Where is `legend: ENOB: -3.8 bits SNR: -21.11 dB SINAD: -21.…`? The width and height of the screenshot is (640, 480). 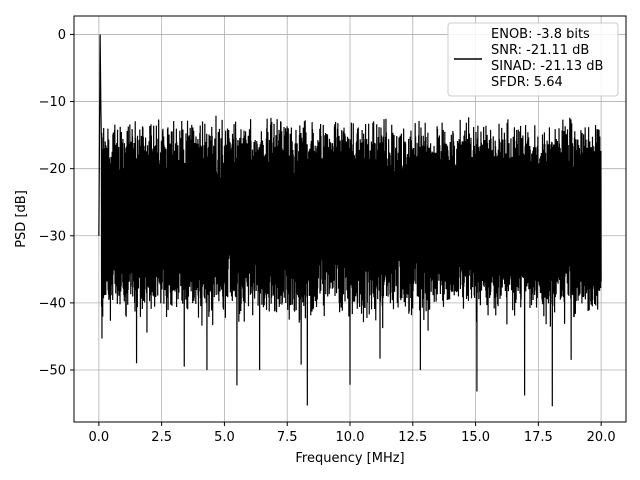 legend: ENOB: -3.8 bits SNR: -21.11 dB SINAD: -21.… is located at coordinates (533, 59).